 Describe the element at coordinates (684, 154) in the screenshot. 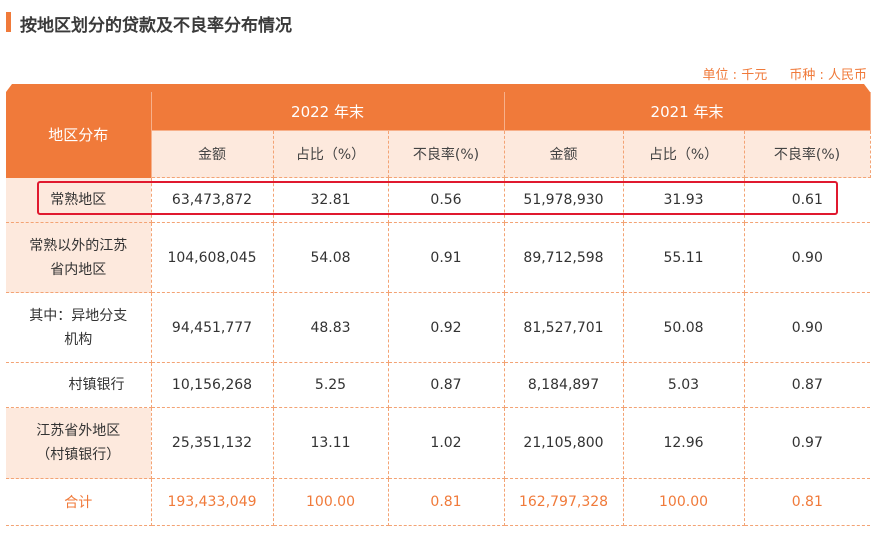

I see `col-share-2021: 占比（%）` at that location.